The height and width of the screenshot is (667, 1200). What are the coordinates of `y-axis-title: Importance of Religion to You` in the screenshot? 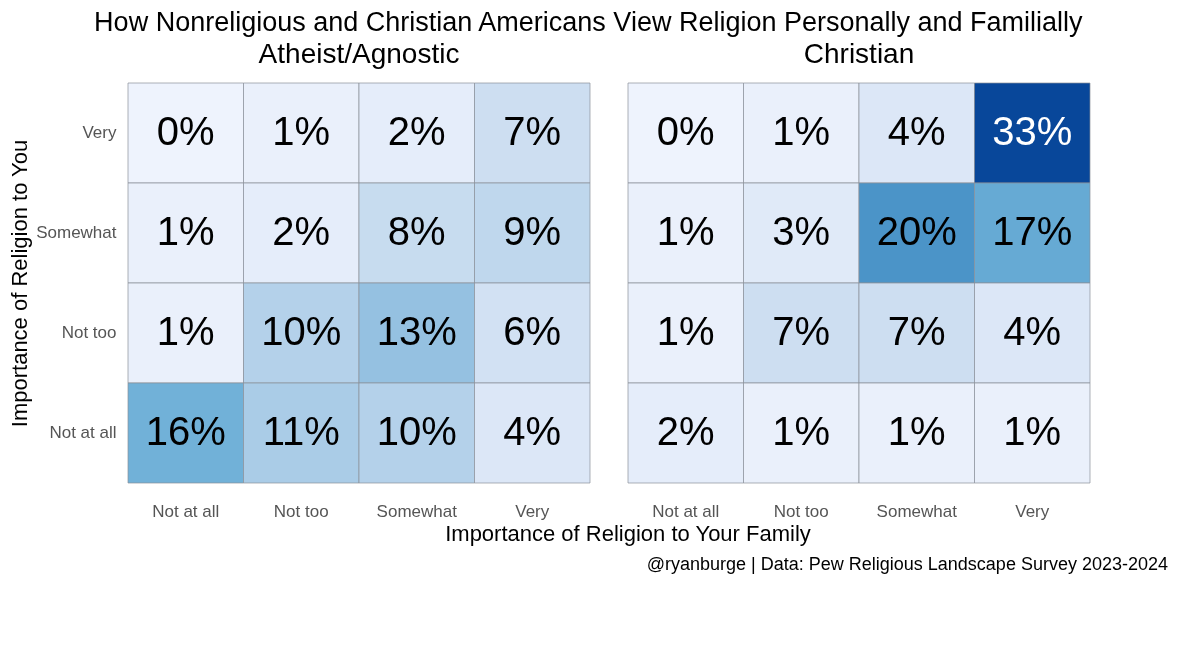 It's located at (20, 283).